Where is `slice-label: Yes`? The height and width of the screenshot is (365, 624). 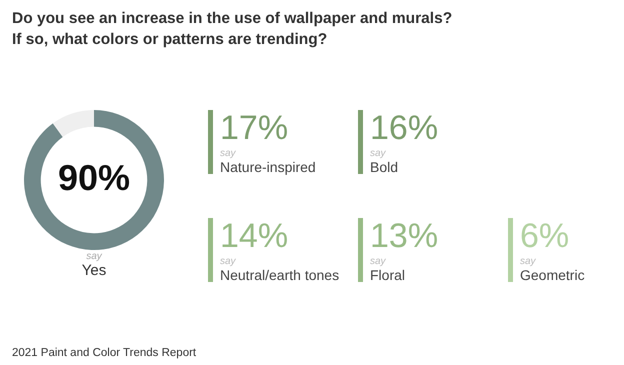
slice-label: Yes is located at coordinates (94, 270).